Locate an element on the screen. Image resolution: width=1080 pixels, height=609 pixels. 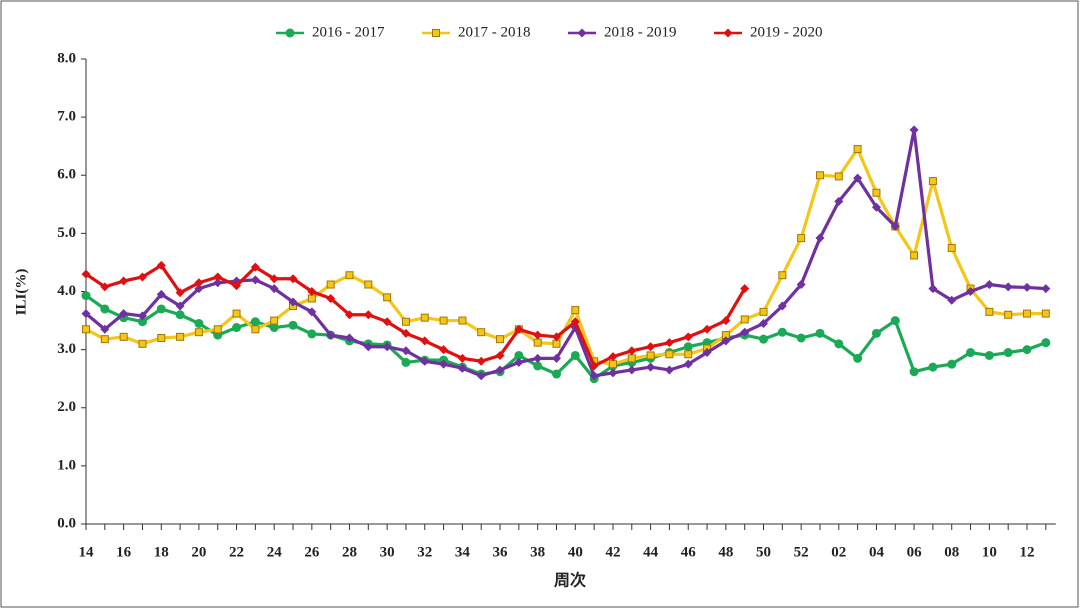
x-tick-label: 06 is located at coordinates (915, 552).